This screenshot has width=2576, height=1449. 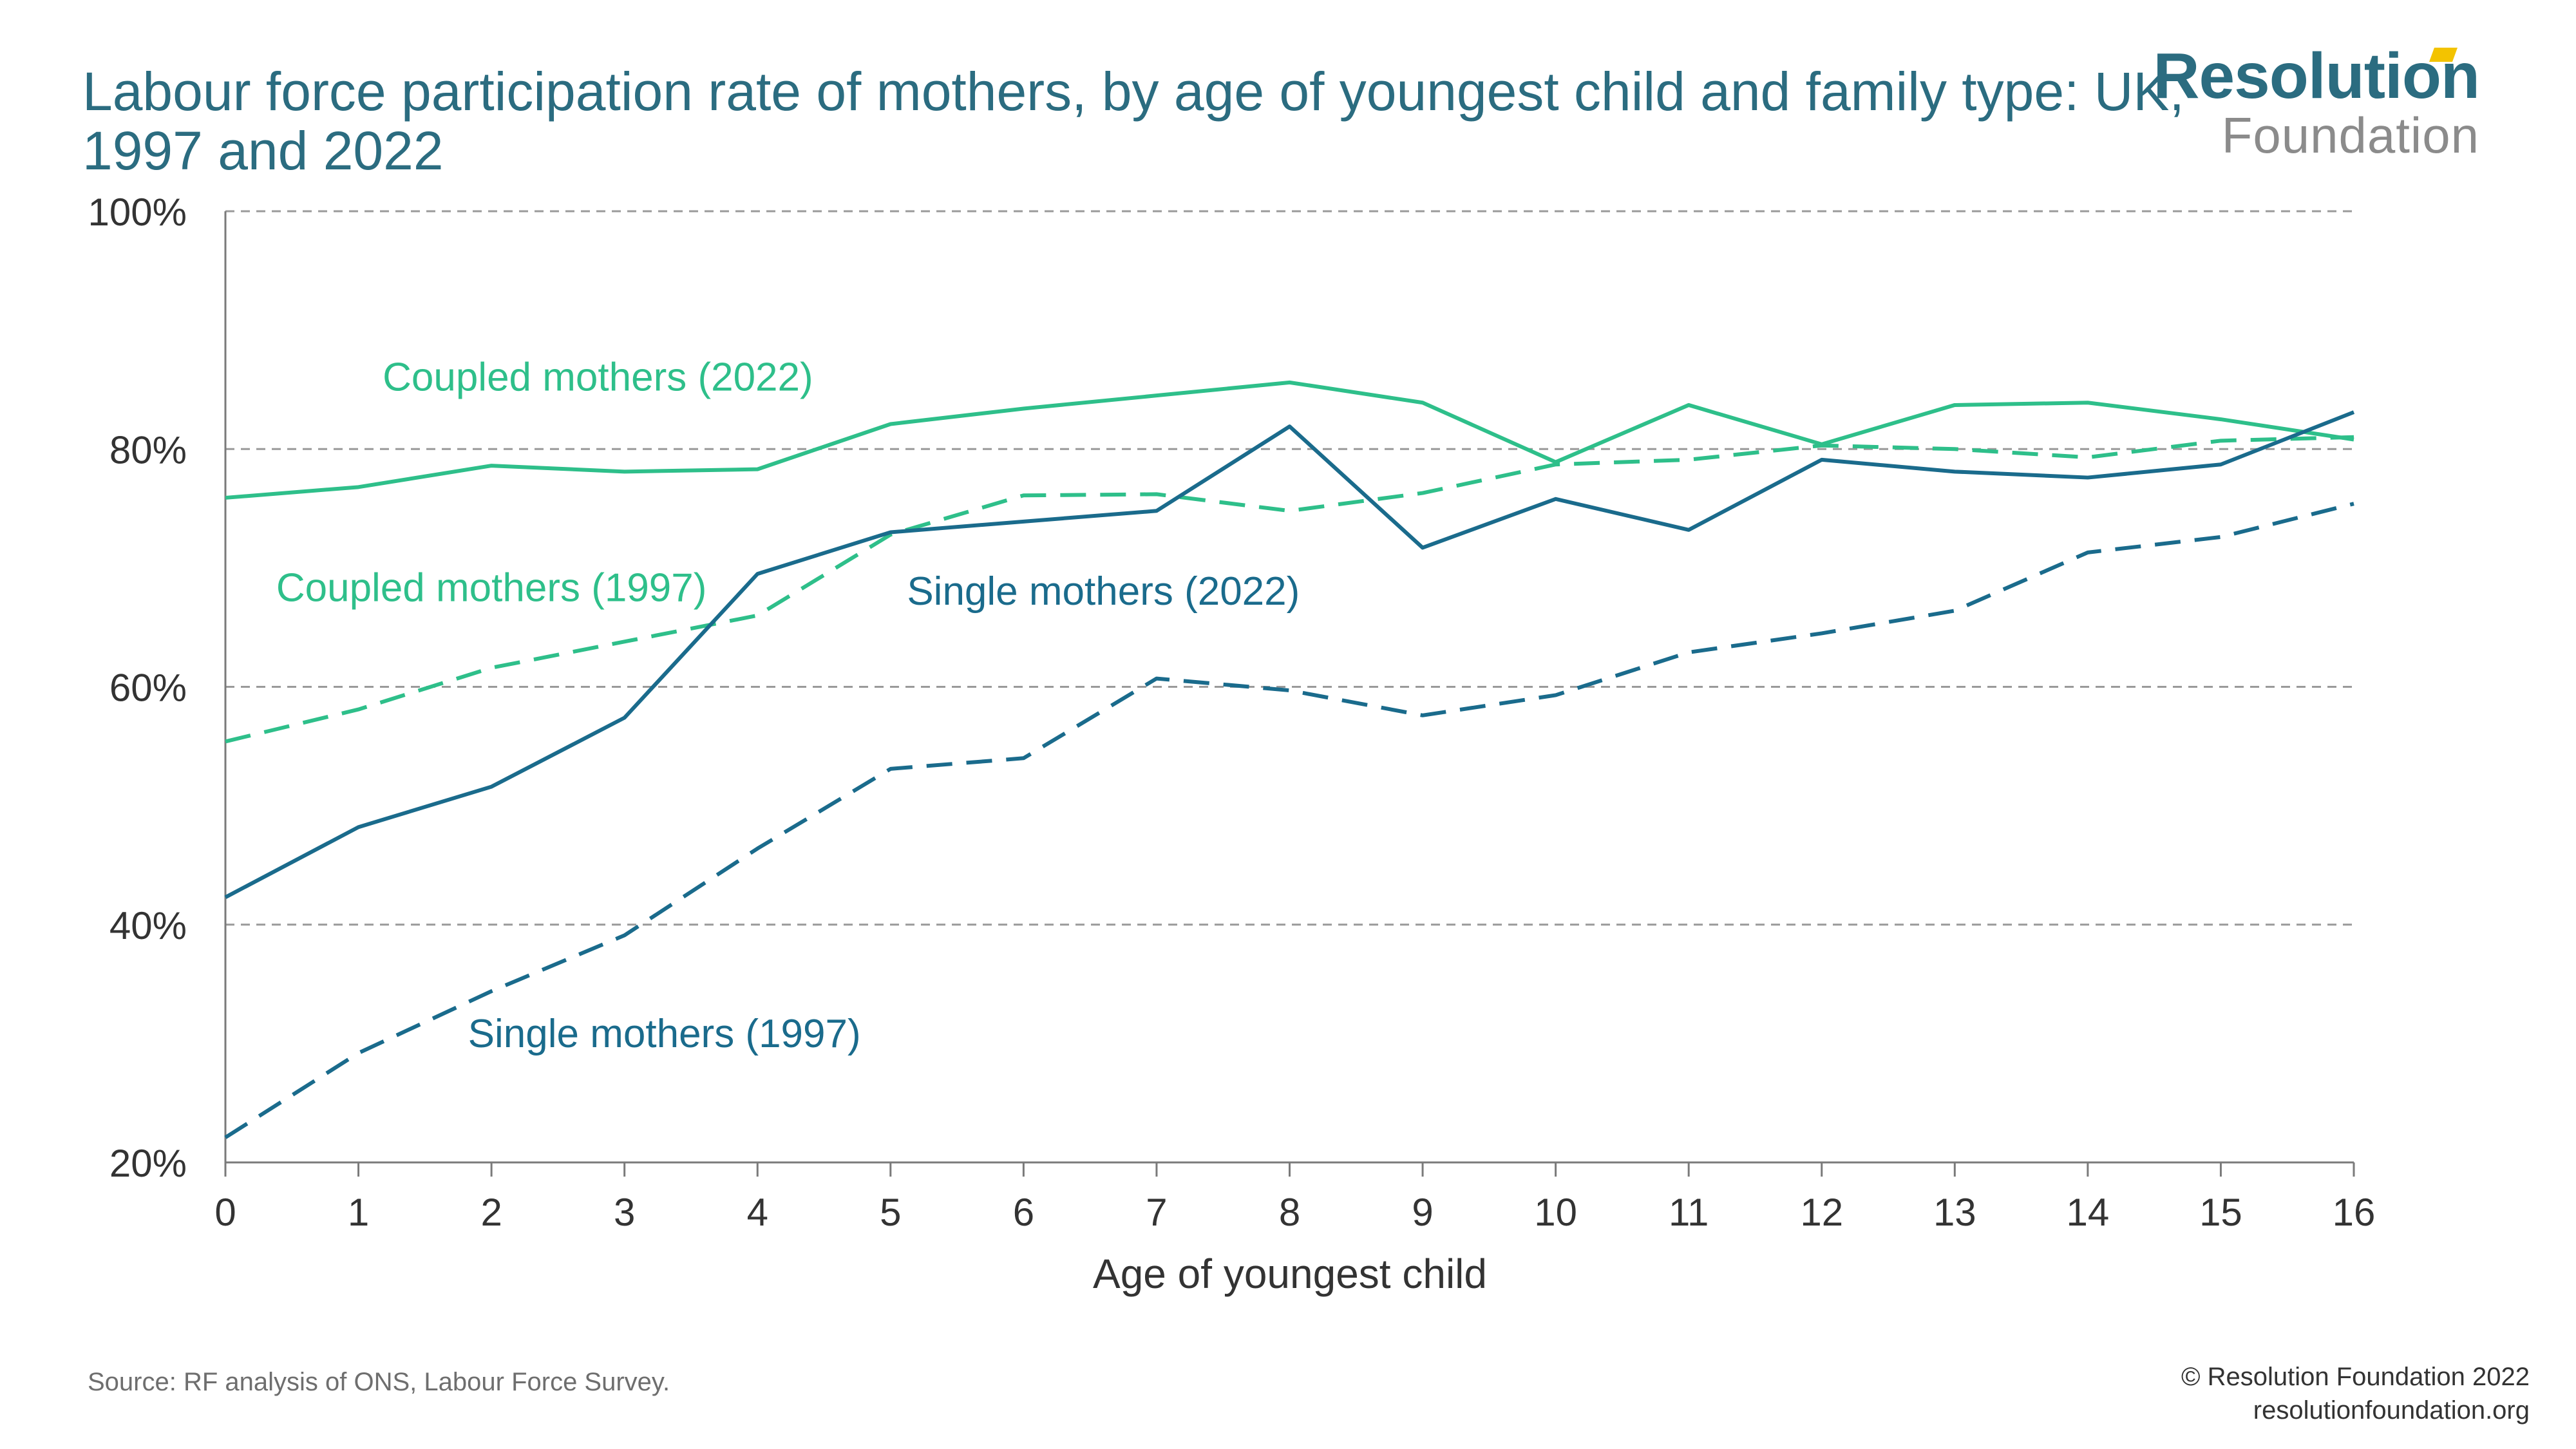 I want to click on x-tick-label: 7, so click(x=1157, y=1212).